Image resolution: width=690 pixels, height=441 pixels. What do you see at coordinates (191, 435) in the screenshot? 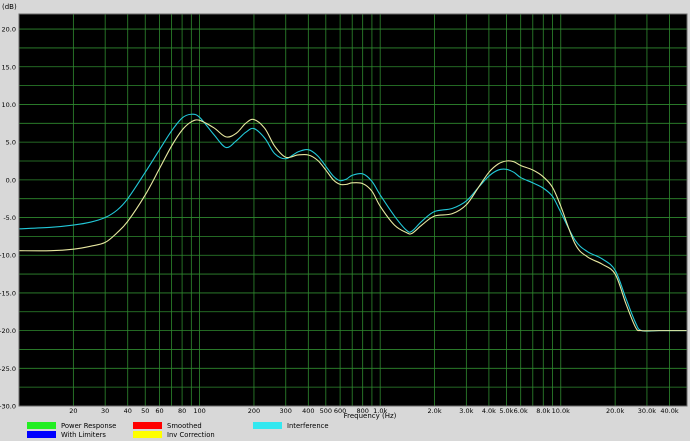
I see `legend-label-inv-correction: Inv Correction` at bounding box center [191, 435].